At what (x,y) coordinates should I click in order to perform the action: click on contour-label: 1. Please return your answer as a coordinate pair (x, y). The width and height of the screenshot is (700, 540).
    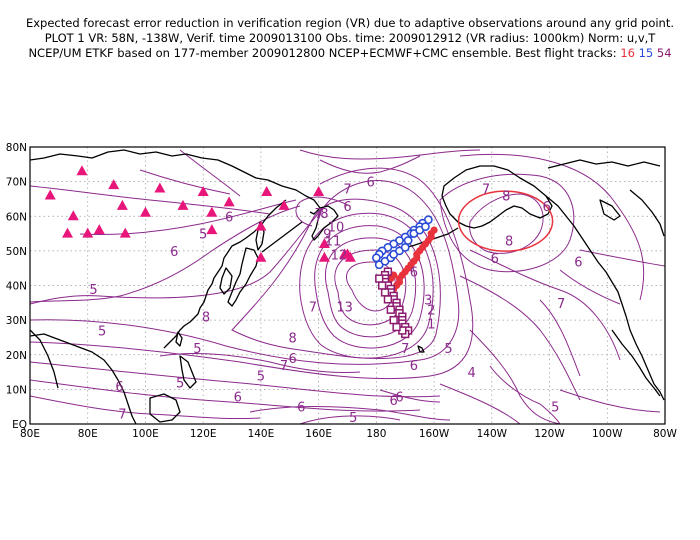
    Looking at the image, I should click on (431, 325).